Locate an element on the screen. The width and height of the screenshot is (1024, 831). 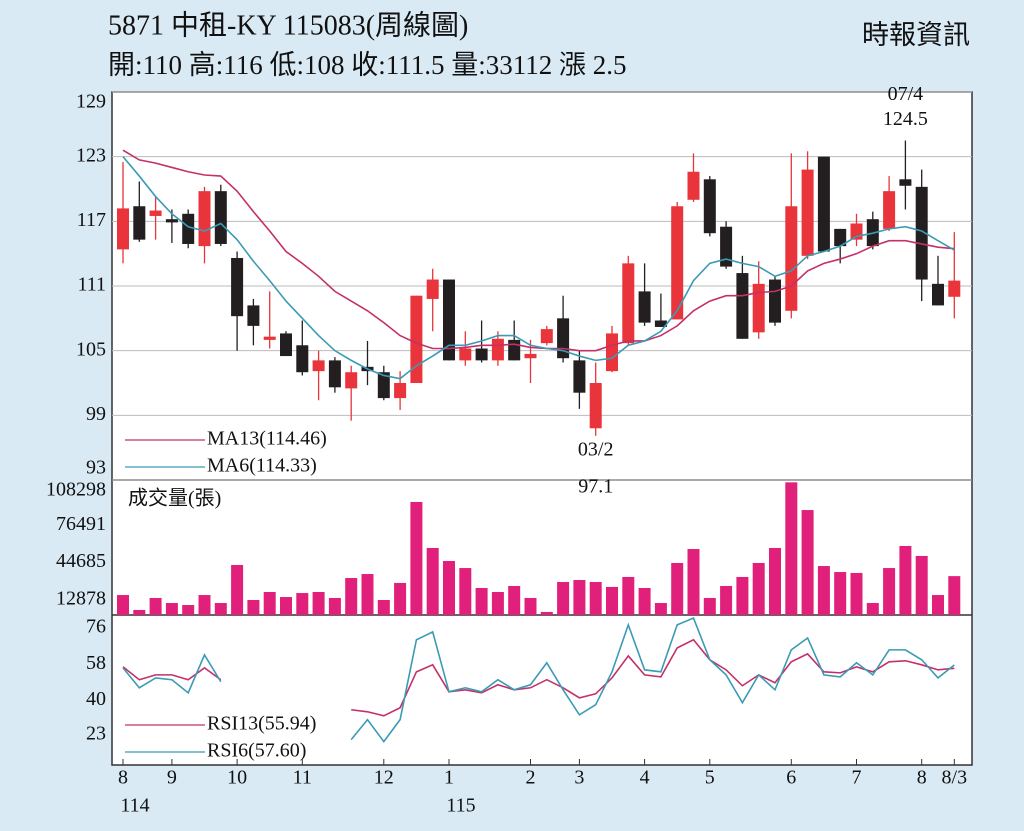
y-tick-label: 123 is located at coordinates (91, 155).